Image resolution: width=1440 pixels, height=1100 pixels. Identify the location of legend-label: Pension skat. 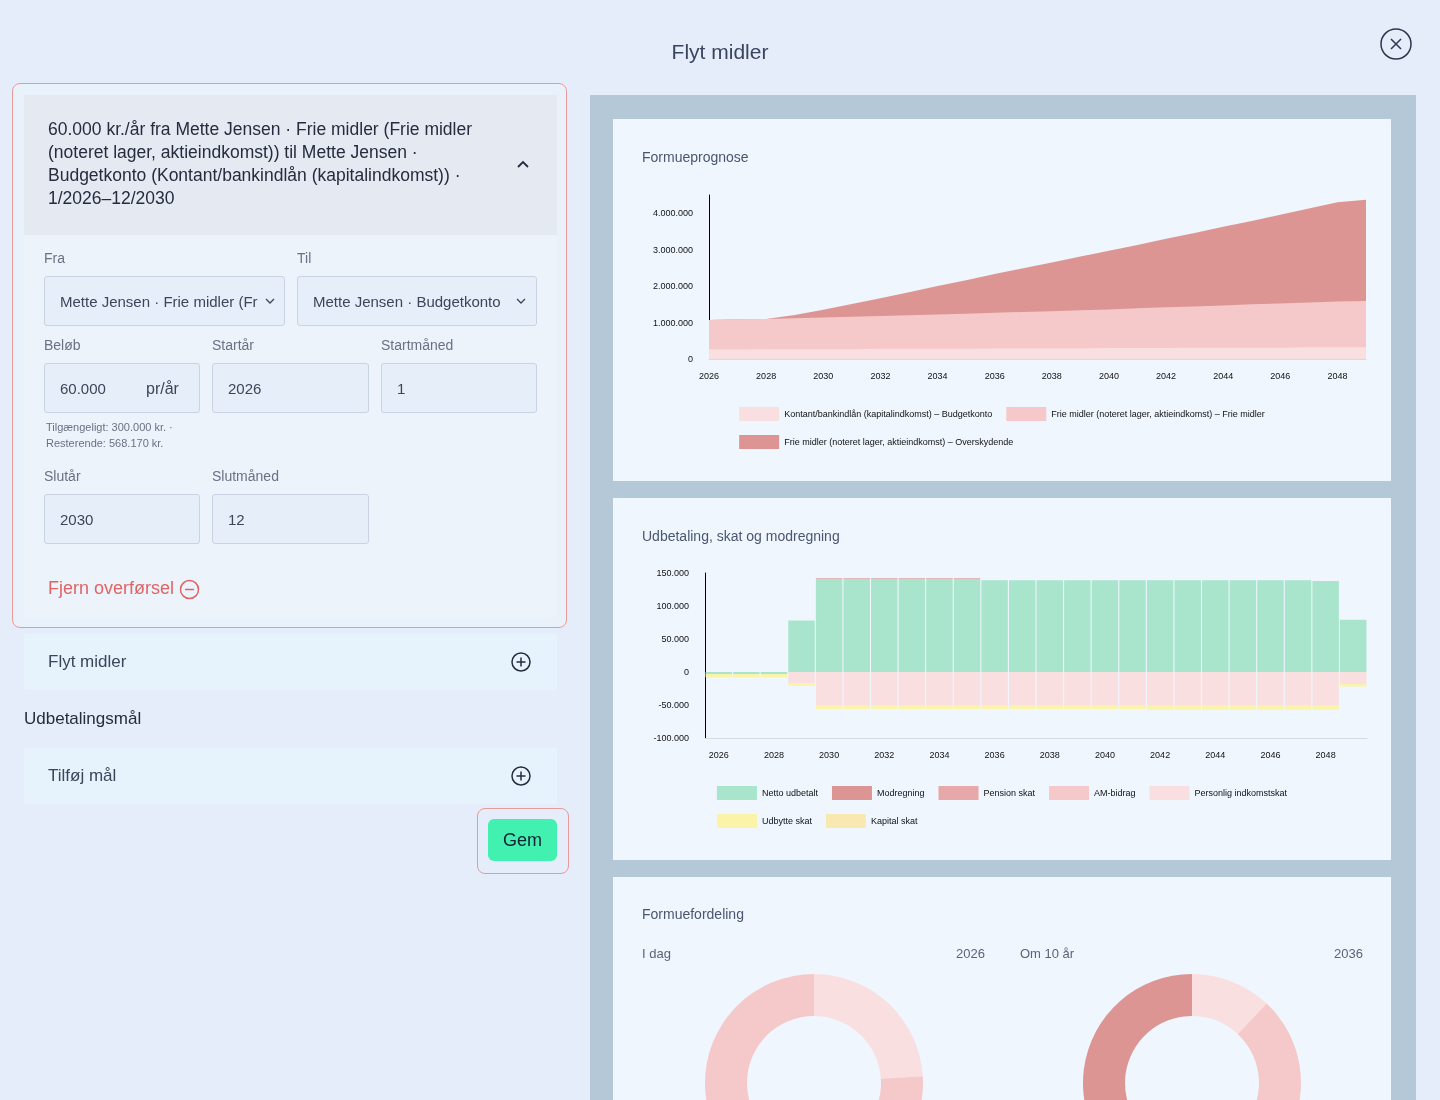
(1009, 793).